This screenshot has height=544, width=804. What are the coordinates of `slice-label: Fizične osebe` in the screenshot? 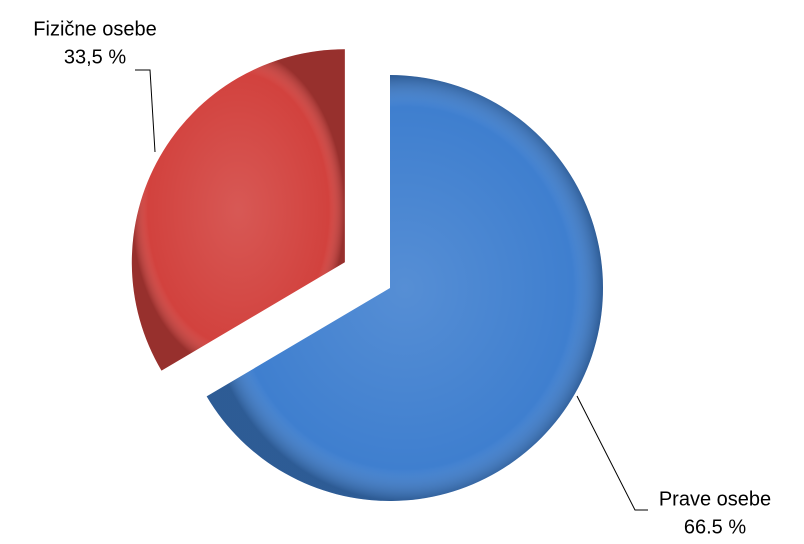 It's located at (94, 29).